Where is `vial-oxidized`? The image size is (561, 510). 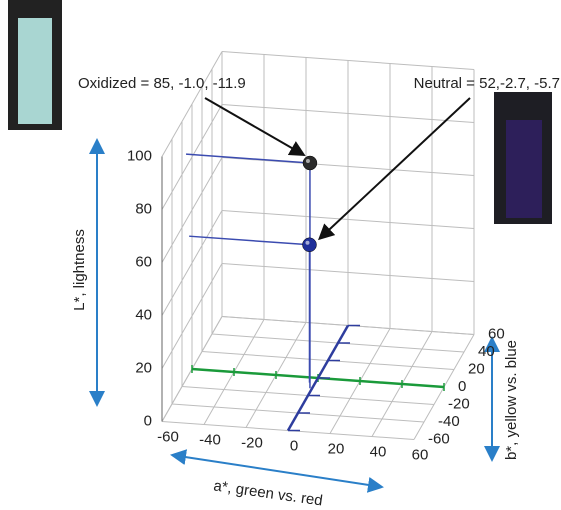 vial-oxidized is located at coordinates (35, 65).